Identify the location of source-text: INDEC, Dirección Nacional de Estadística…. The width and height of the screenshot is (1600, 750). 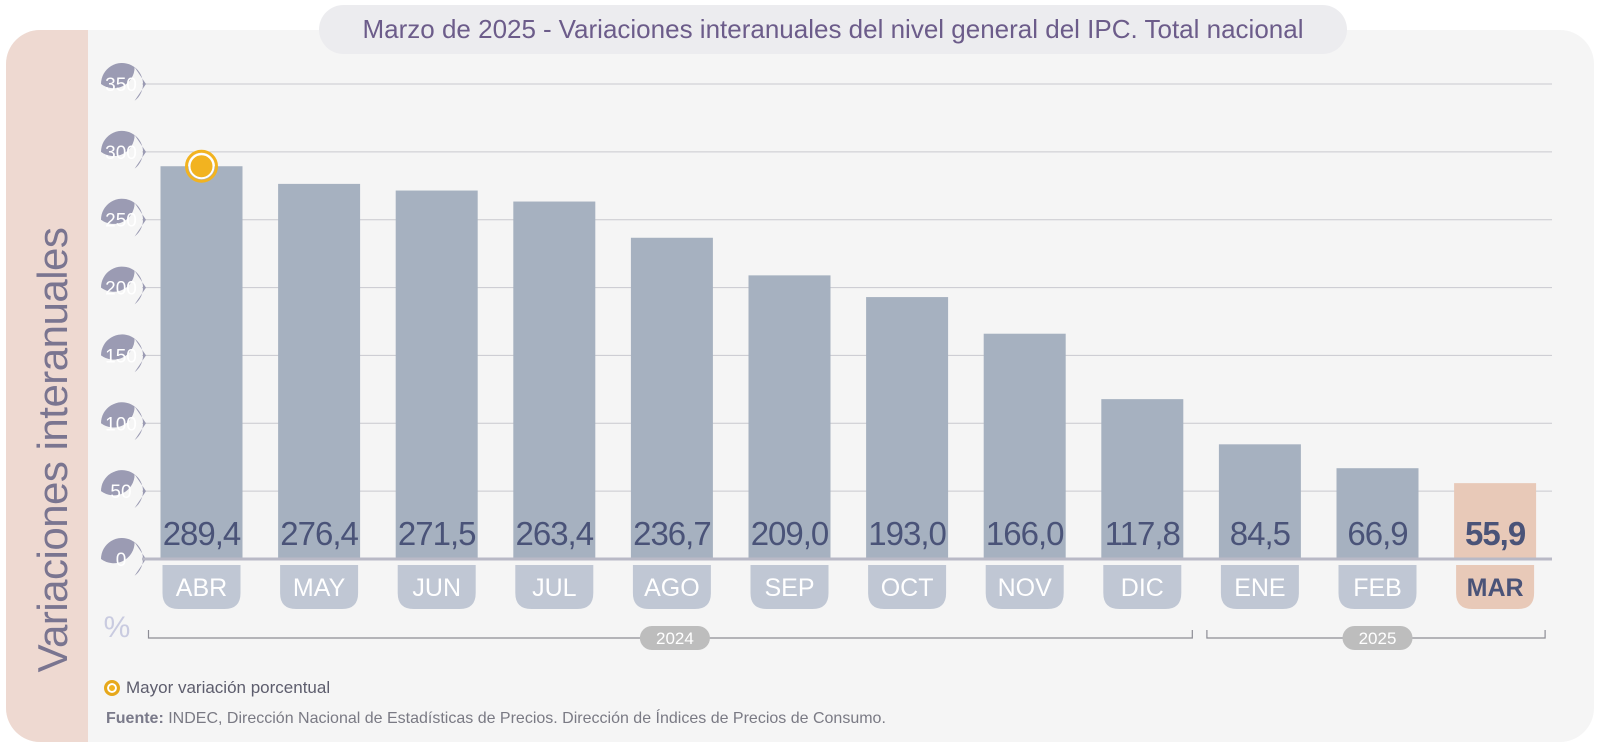
(527, 718).